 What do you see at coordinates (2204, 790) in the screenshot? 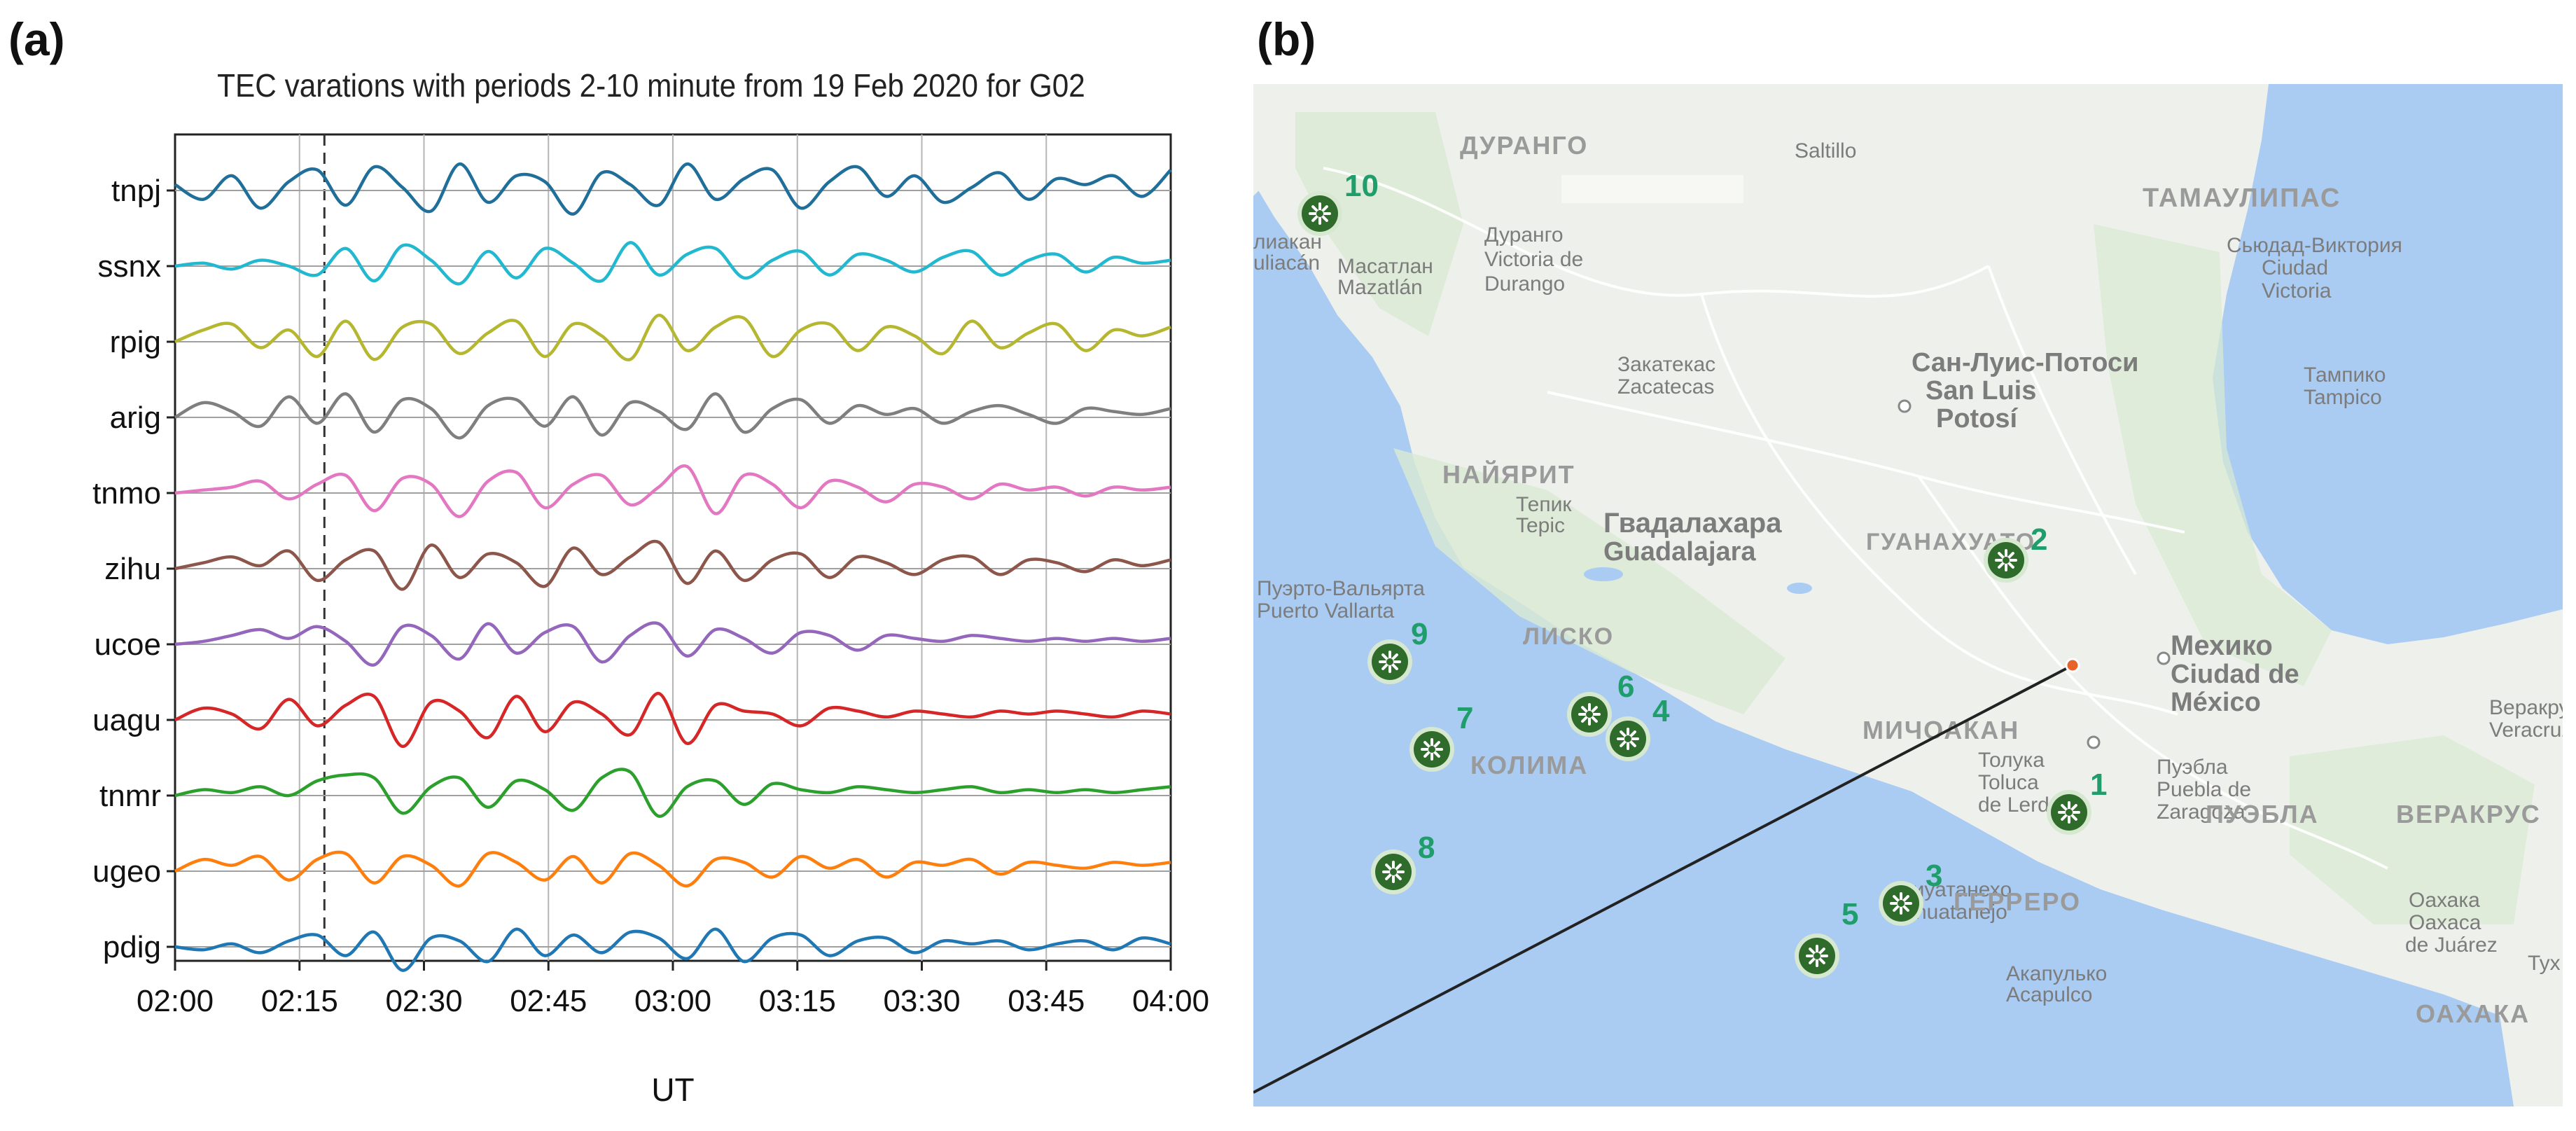
I see `map-place-label: Puebla de` at bounding box center [2204, 790].